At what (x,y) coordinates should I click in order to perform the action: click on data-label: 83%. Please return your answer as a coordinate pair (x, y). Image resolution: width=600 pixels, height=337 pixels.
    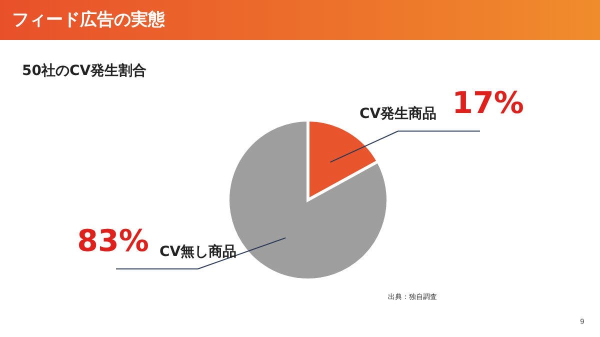
    Looking at the image, I should click on (113, 241).